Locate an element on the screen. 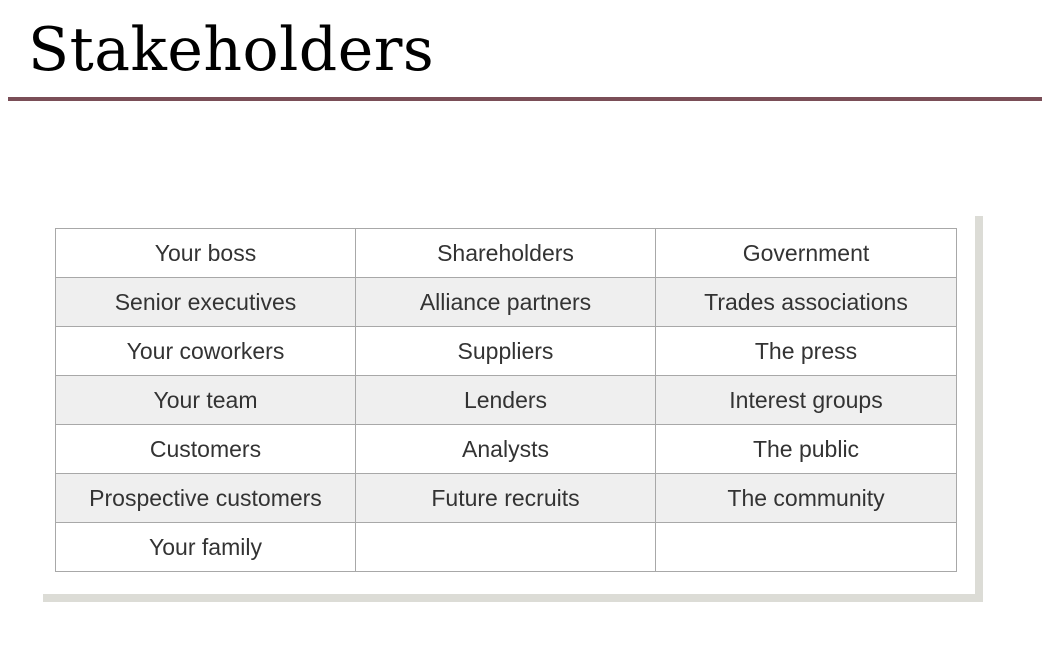 Image resolution: width=1042 pixels, height=650 pixels. table-shadow-right is located at coordinates (979, 409).